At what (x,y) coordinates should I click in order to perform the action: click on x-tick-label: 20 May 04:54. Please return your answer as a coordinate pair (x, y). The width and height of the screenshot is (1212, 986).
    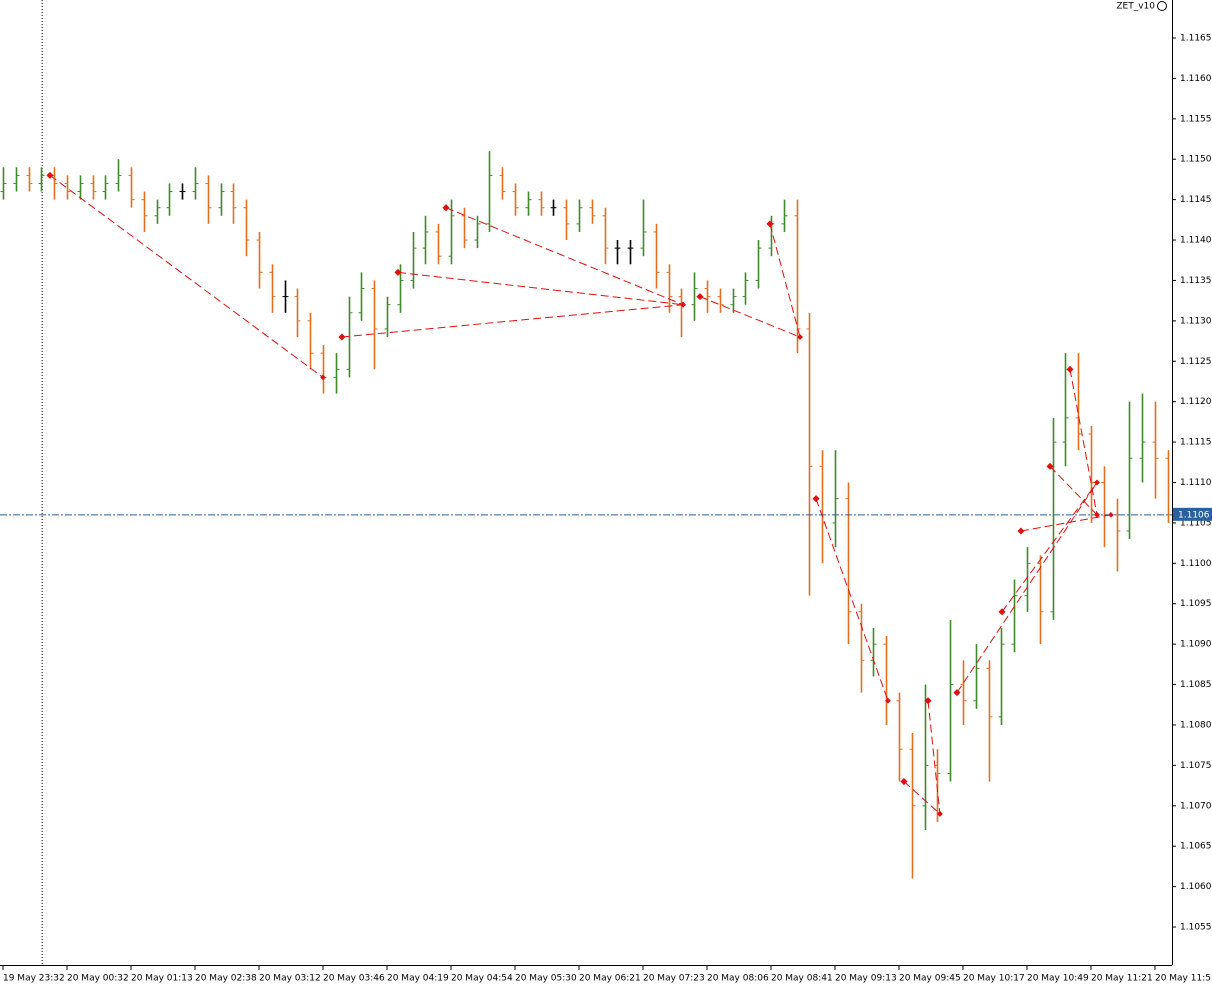
    Looking at the image, I should click on (482, 979).